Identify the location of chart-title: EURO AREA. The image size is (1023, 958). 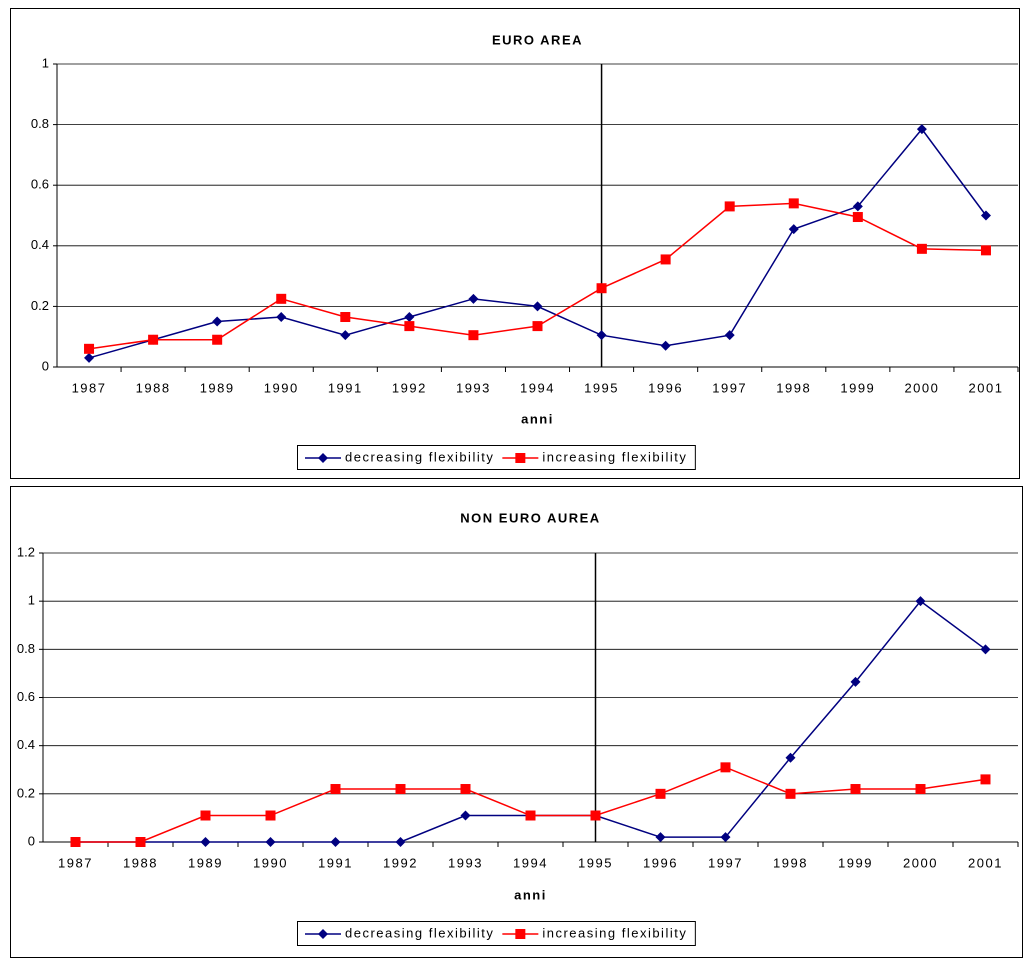
(537, 39).